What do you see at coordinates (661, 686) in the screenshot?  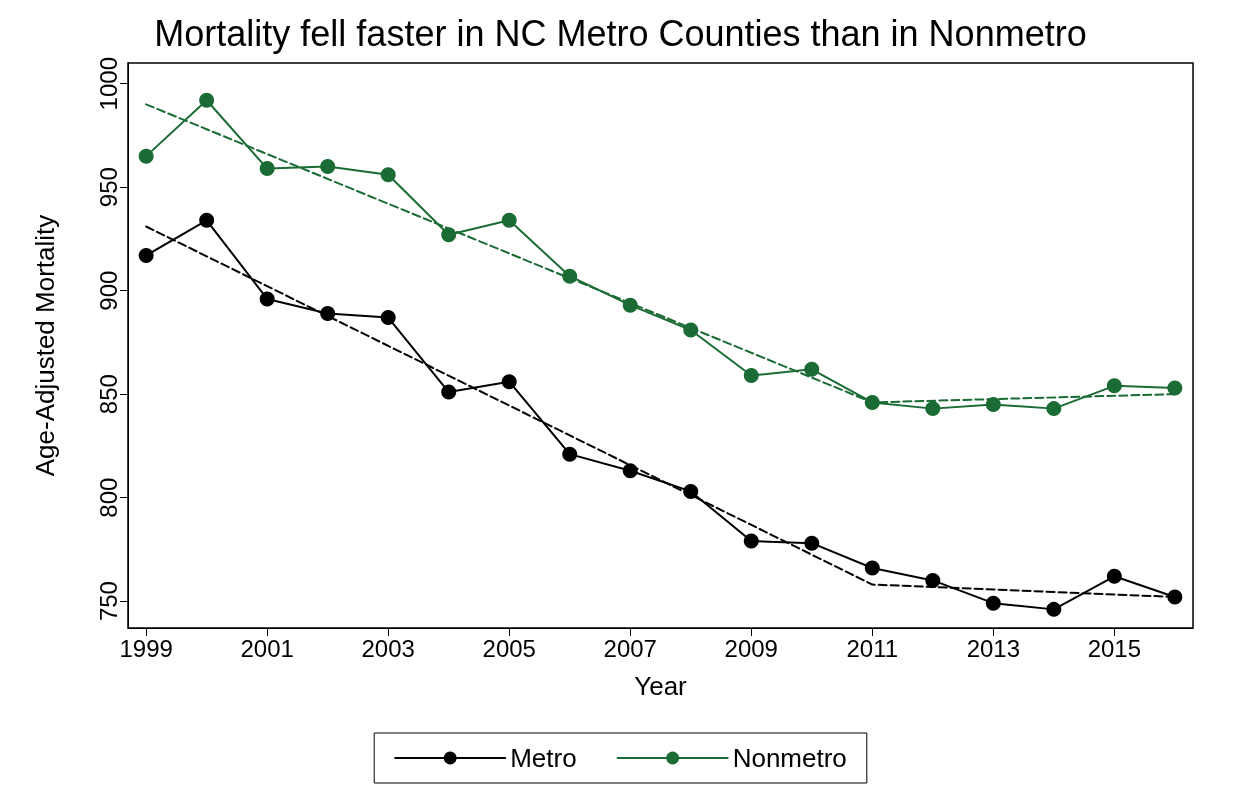 I see `x-axis-title: Year` at bounding box center [661, 686].